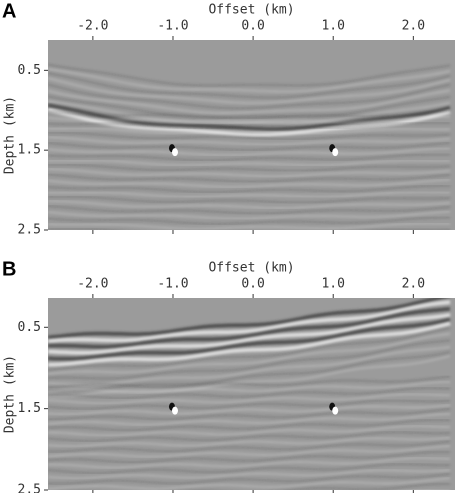 Image resolution: width=457 pixels, height=497 pixels. Describe the element at coordinates (9, 269) in the screenshot. I see `panel-label: B` at that location.